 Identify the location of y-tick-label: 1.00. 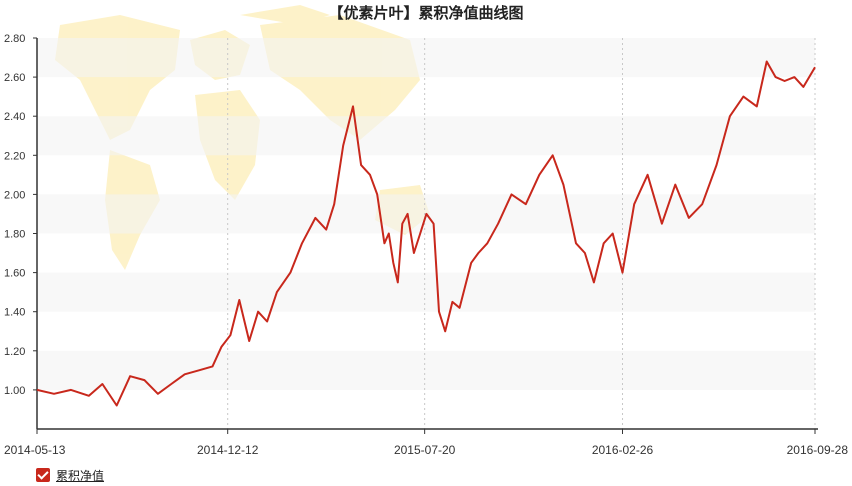
(14, 391).